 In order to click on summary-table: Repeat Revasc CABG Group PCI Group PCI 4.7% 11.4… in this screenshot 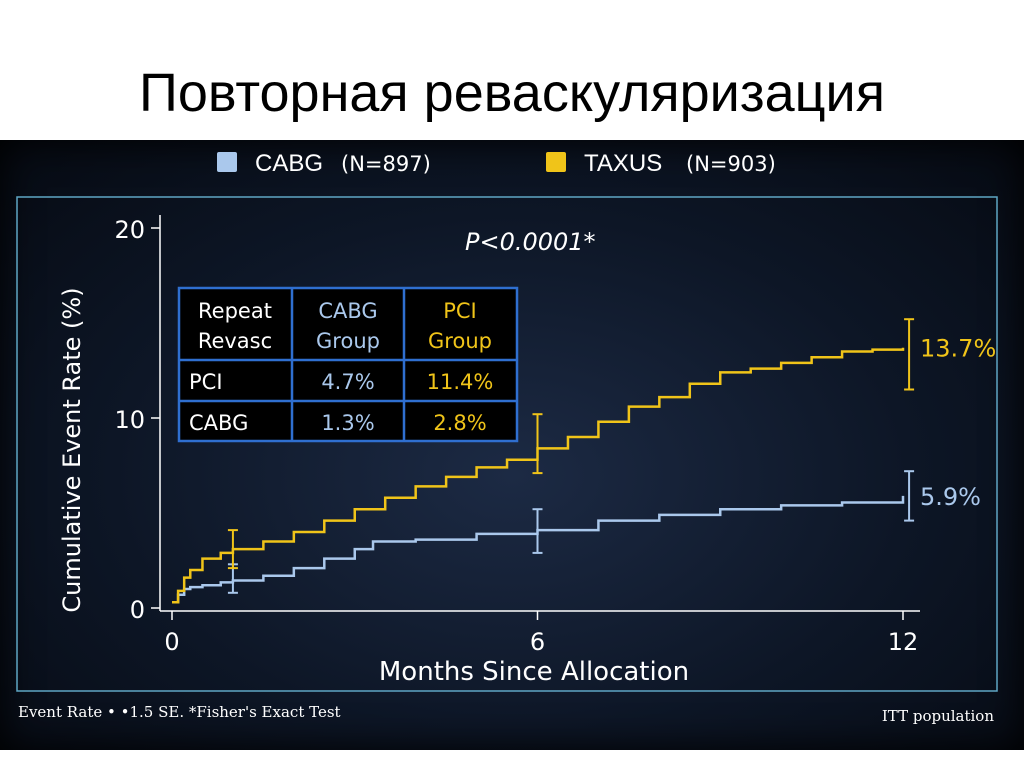, I will do `click(348, 364)`.